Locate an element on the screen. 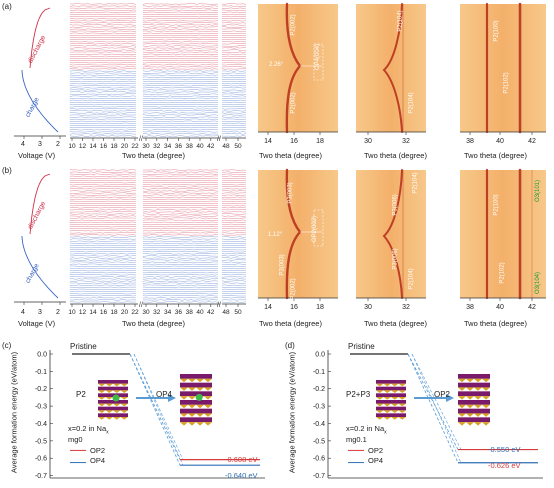 The height and width of the screenshot is (488, 554). crystal-left-layer is located at coordinates (391, 402).